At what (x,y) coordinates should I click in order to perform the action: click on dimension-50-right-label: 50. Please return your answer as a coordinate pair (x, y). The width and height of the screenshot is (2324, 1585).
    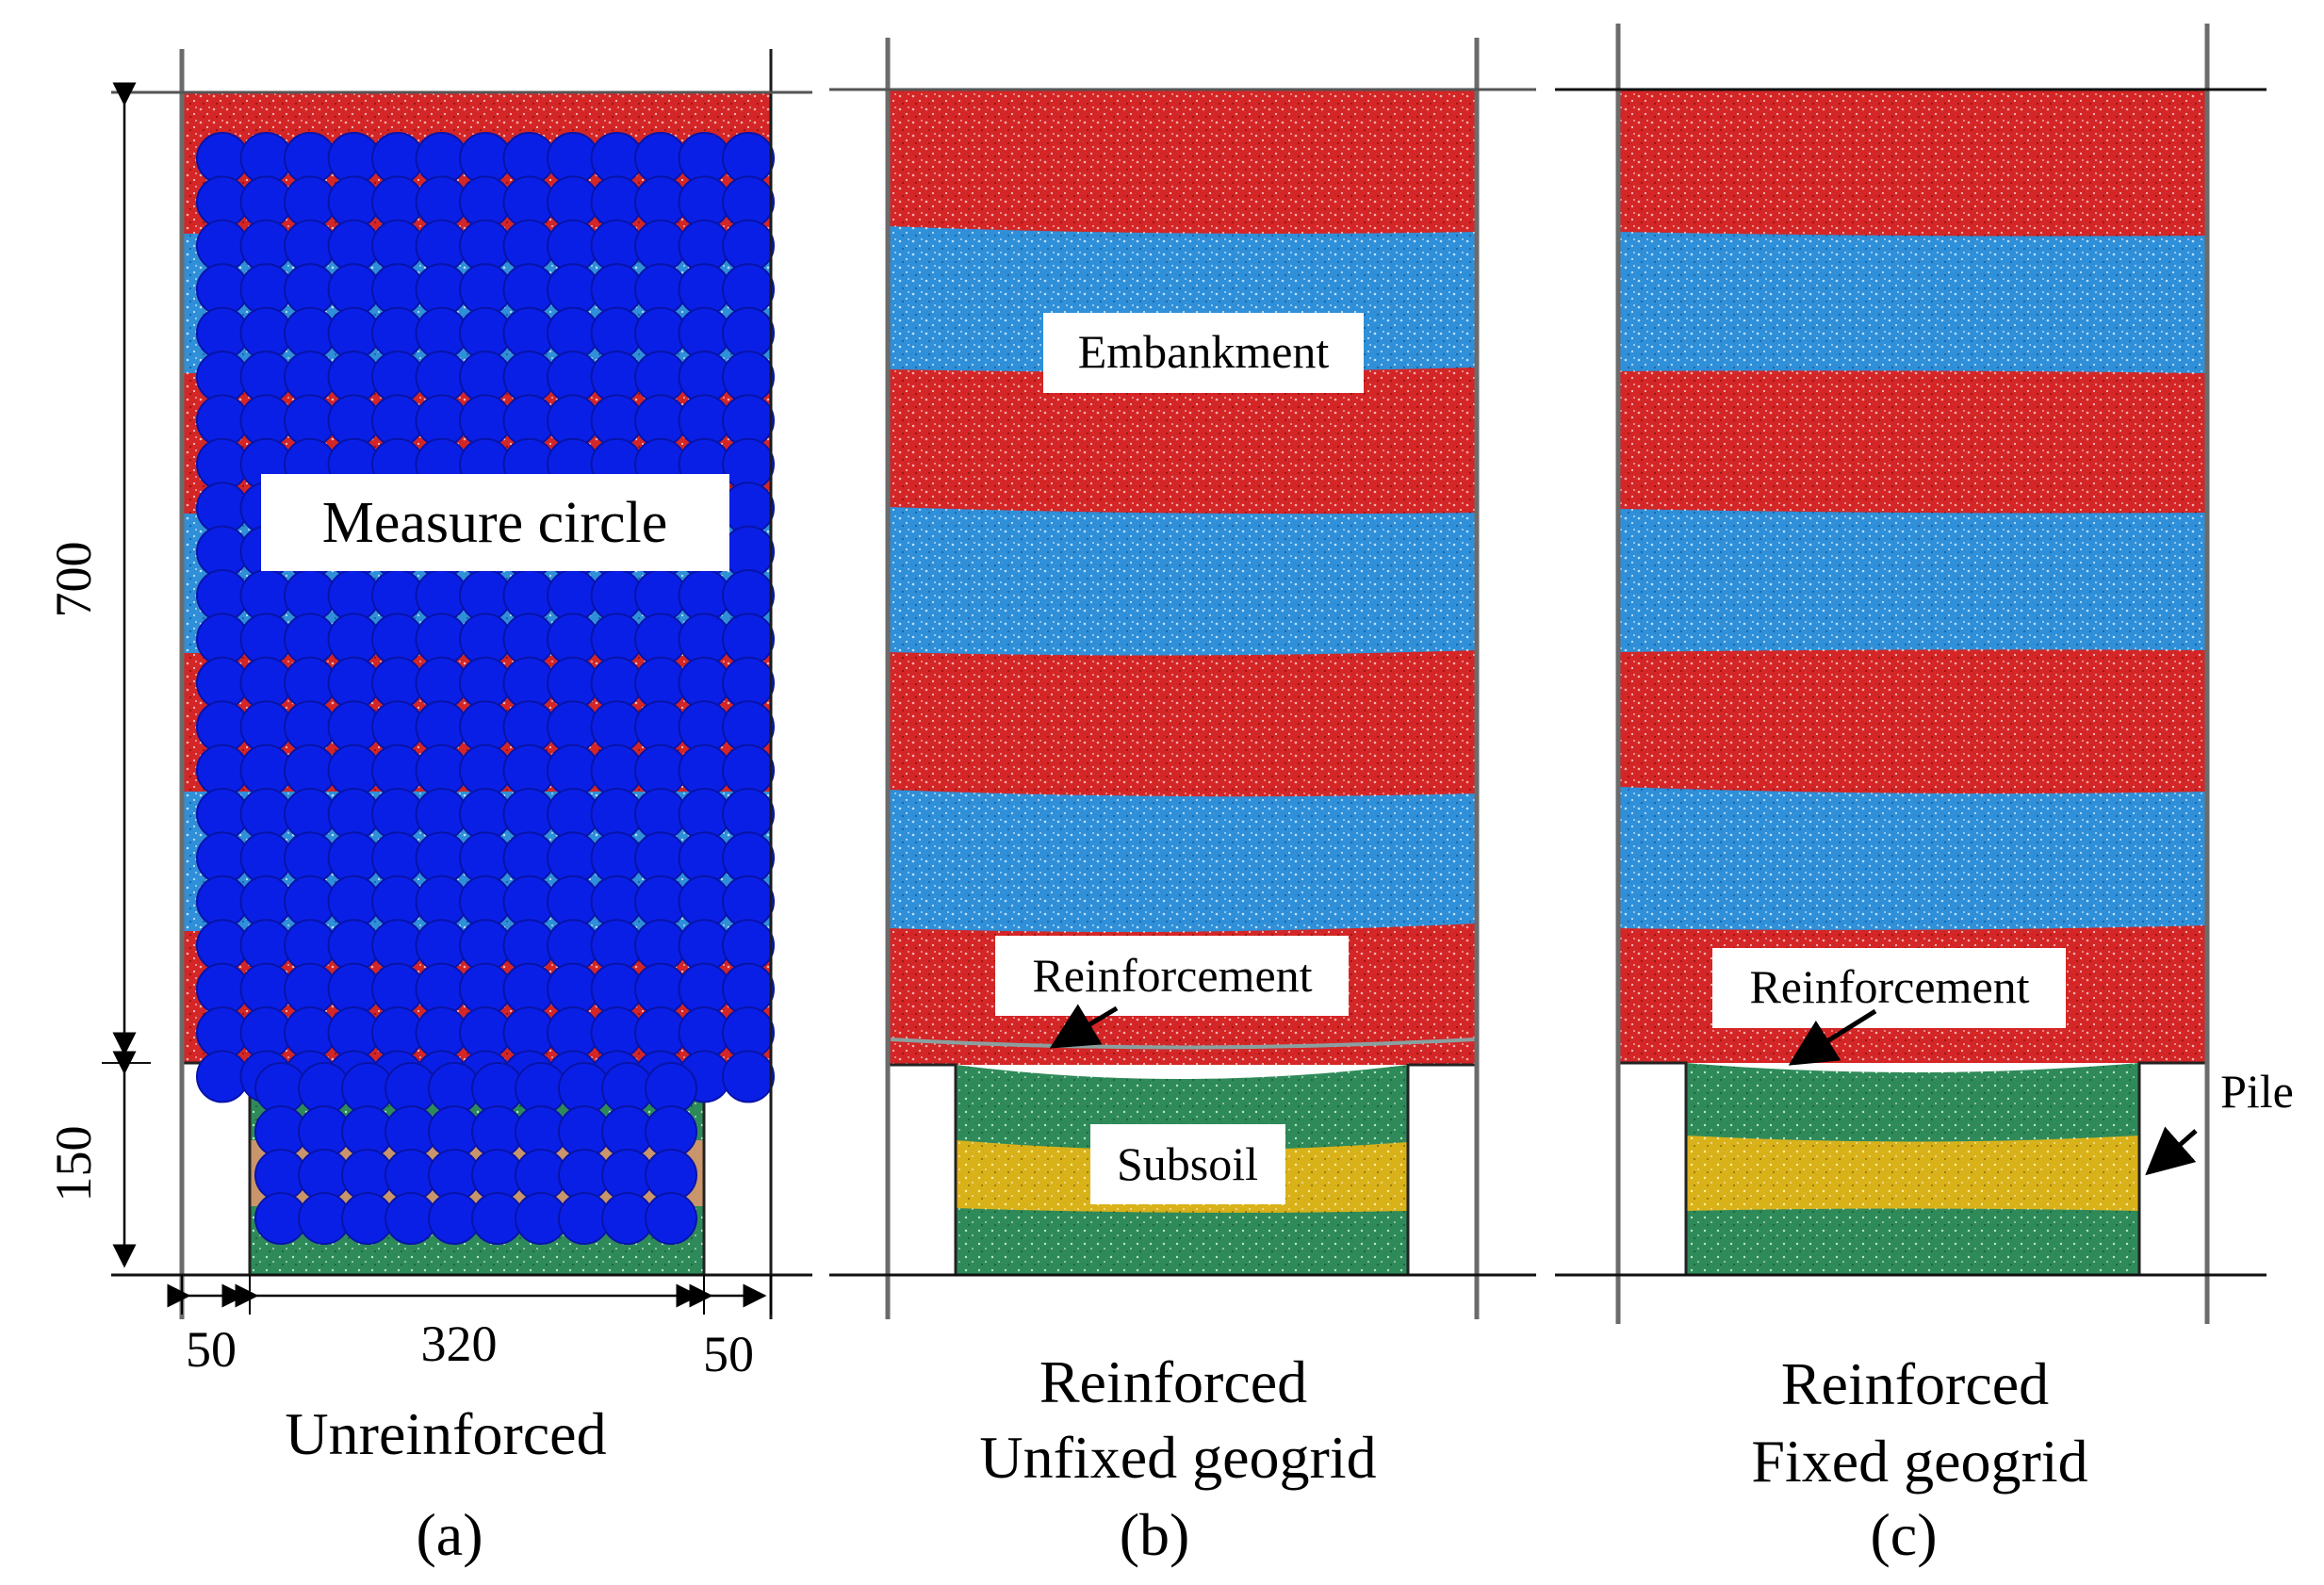
    Looking at the image, I should click on (728, 1354).